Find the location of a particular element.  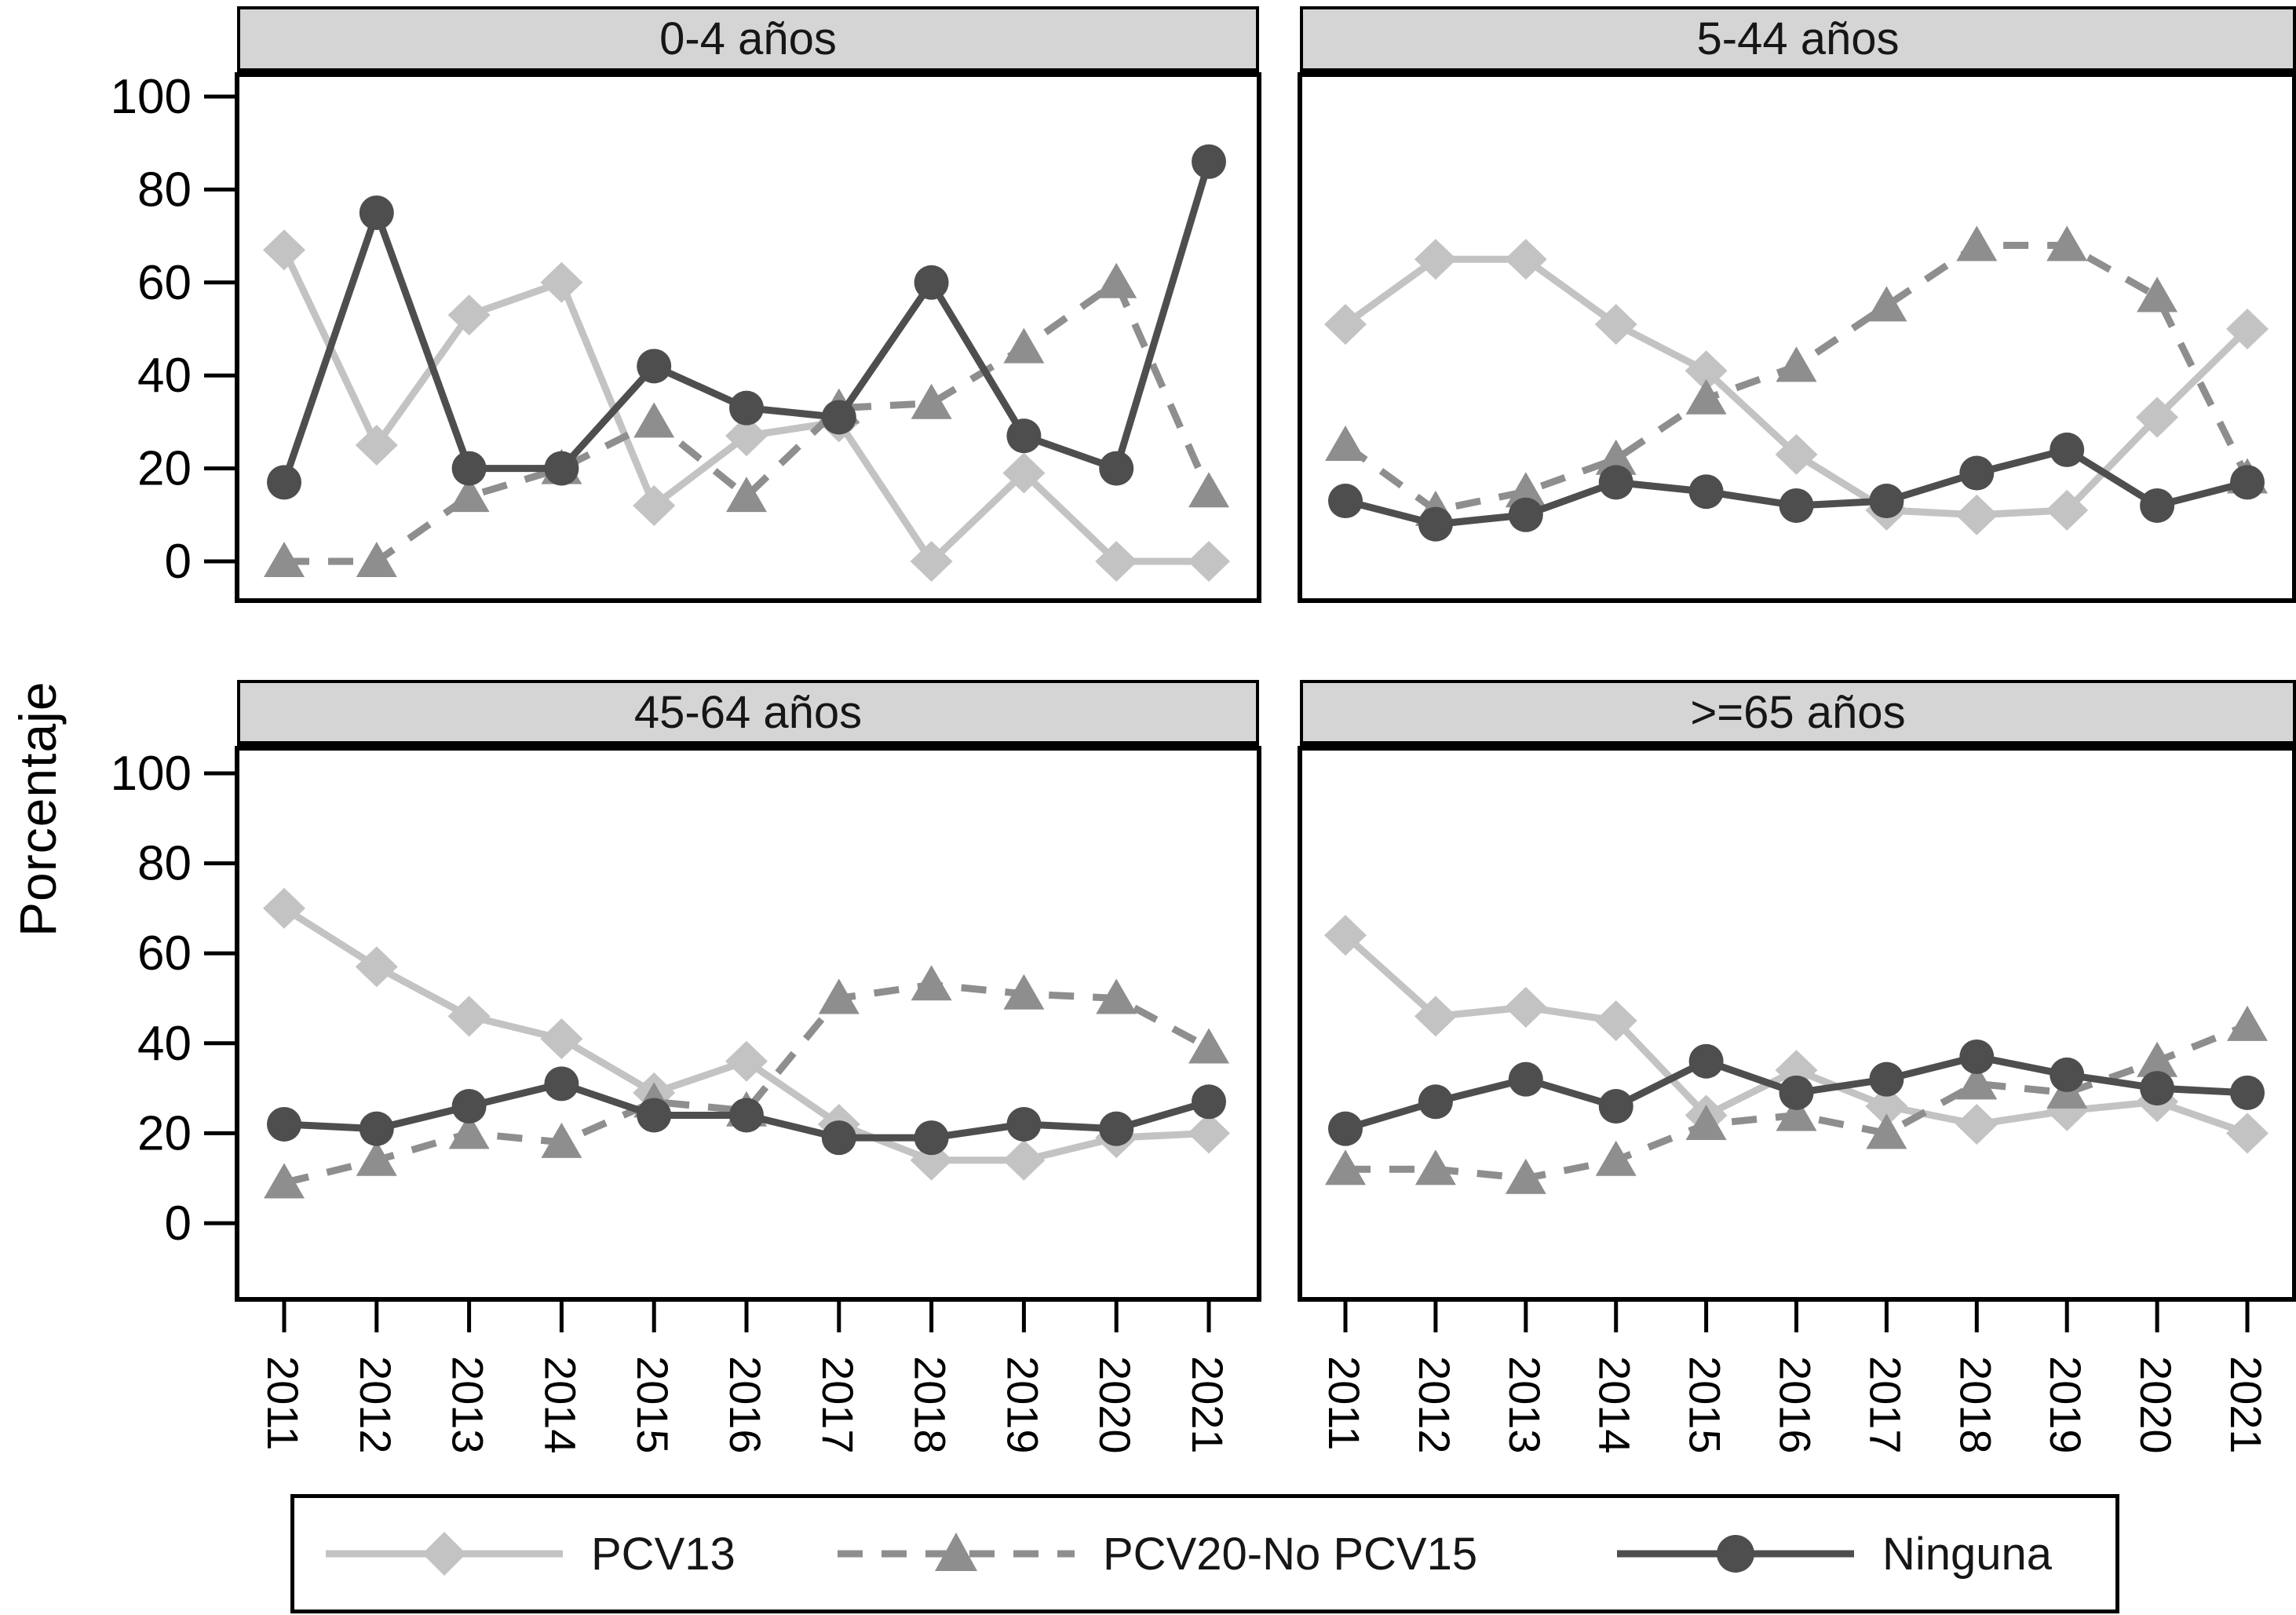

panel-title: 45-64 años is located at coordinates (748, 712).